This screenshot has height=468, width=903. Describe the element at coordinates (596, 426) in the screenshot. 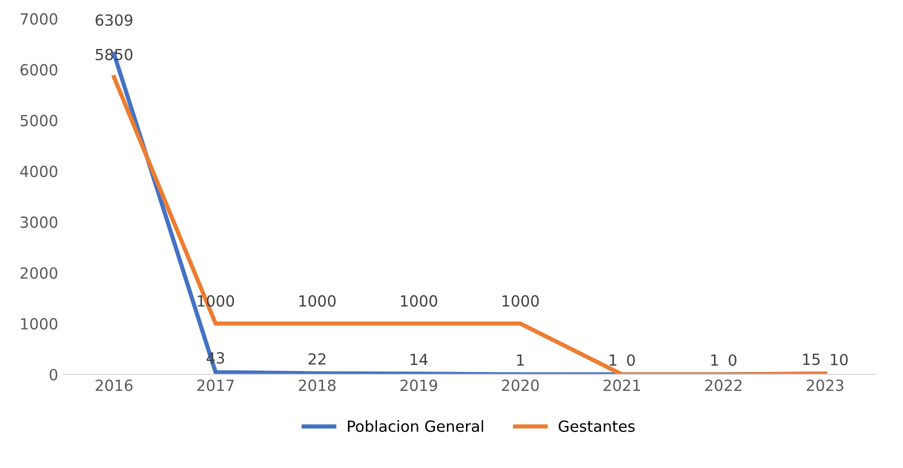

I see `legend-label: Gestantes` at that location.